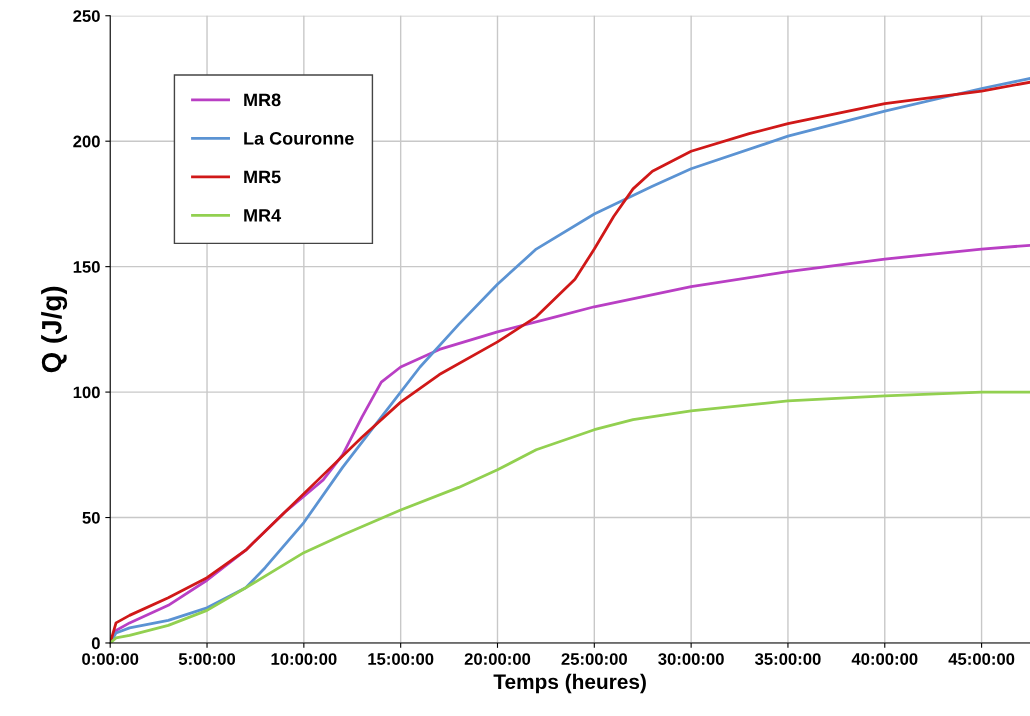 The height and width of the screenshot is (716, 1030). What do you see at coordinates (110, 659) in the screenshot?
I see `x-tick-label: 0:00:00` at bounding box center [110, 659].